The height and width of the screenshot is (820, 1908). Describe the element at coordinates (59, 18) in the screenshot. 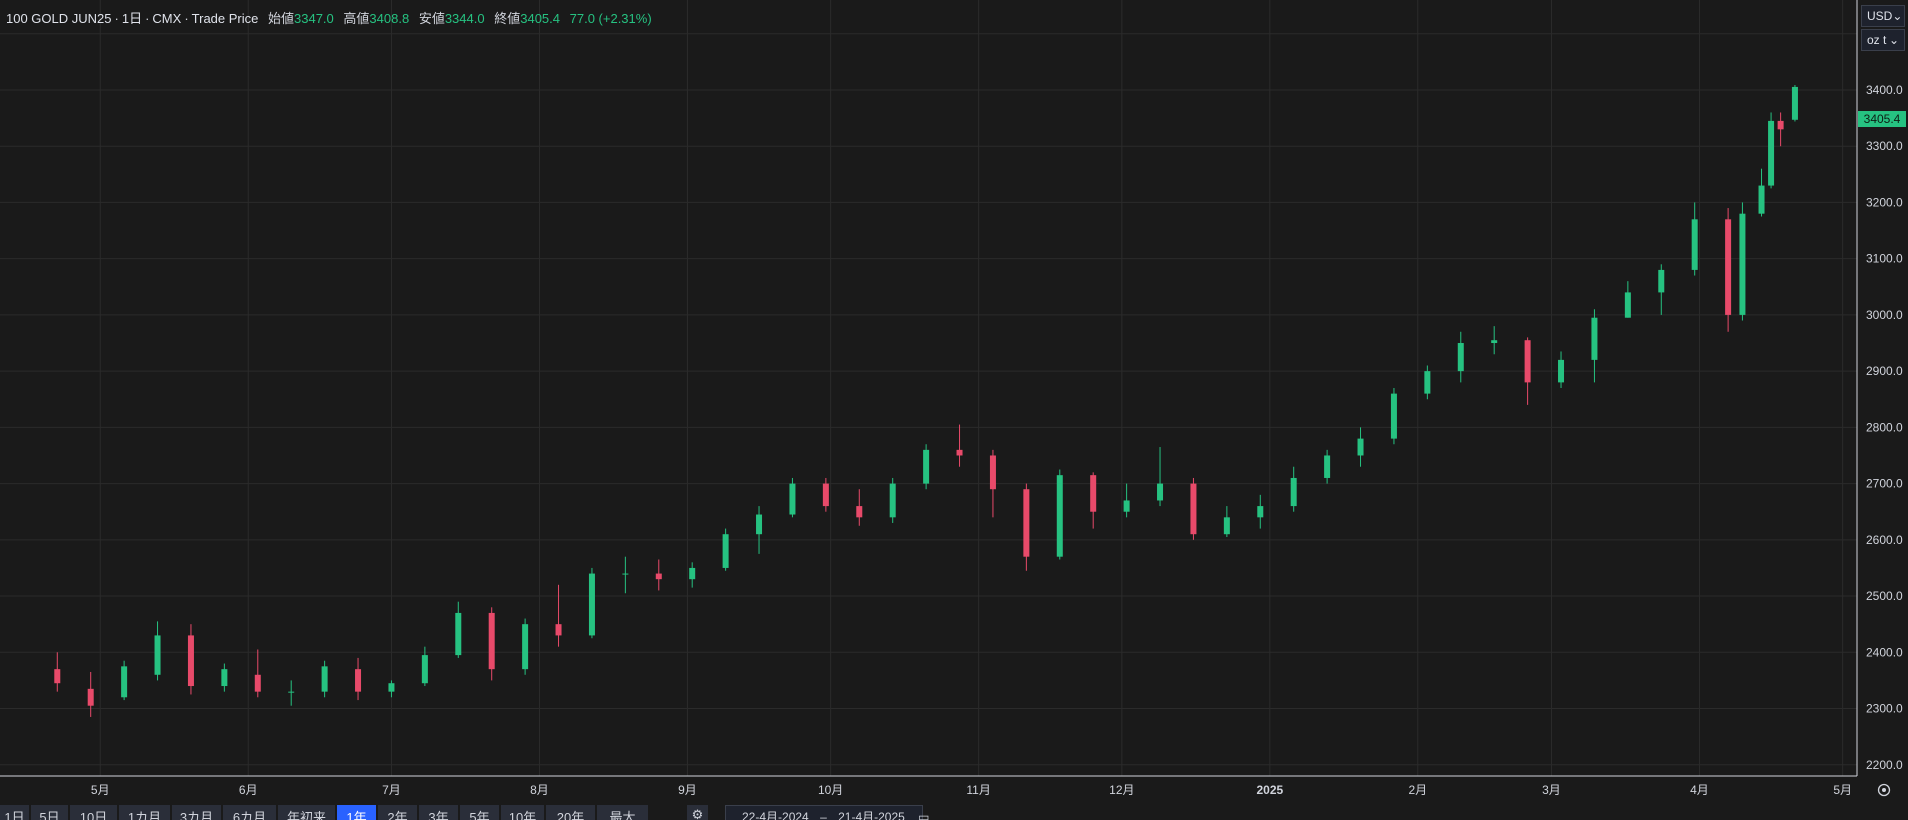

I see `symbol-name: 100 GOLD JUN25` at that location.